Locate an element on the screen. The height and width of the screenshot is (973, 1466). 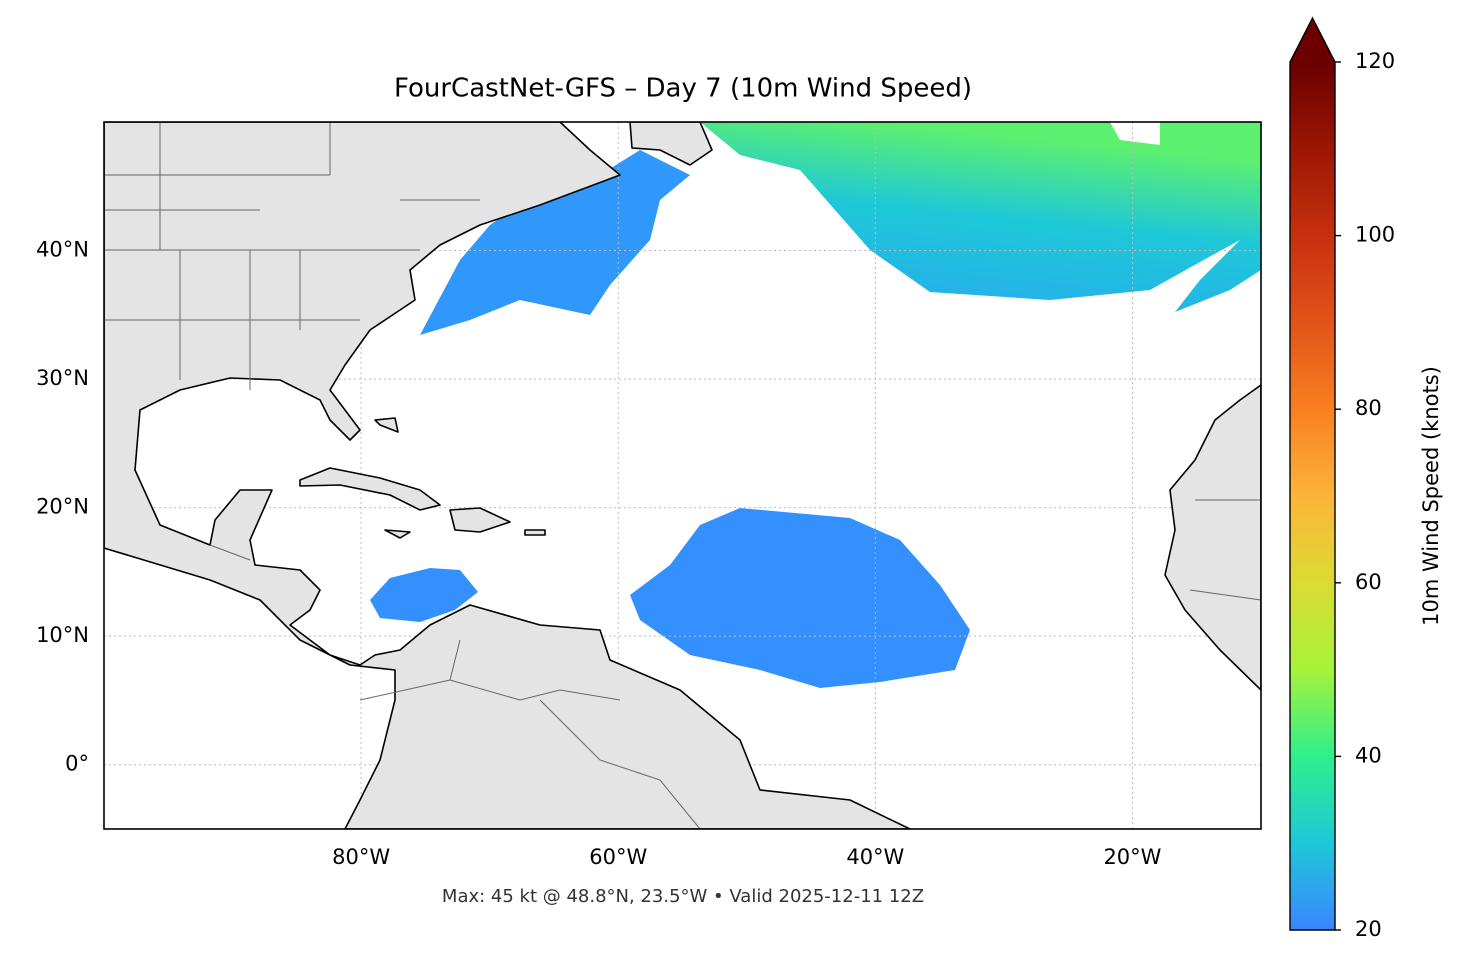
colorbar-fill is located at coordinates (1312, 496).